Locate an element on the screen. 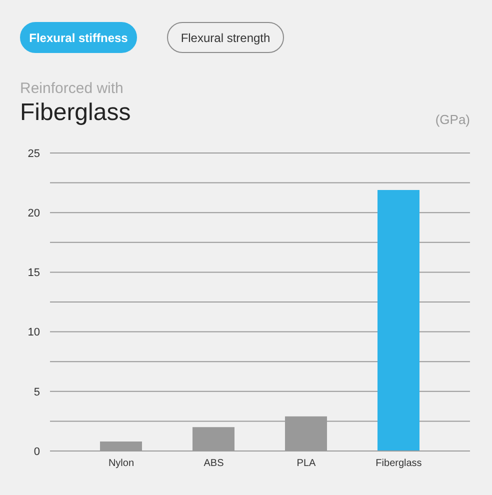 This screenshot has width=492, height=495. chart-subtitle: Reinforced with is located at coordinates (72, 89).